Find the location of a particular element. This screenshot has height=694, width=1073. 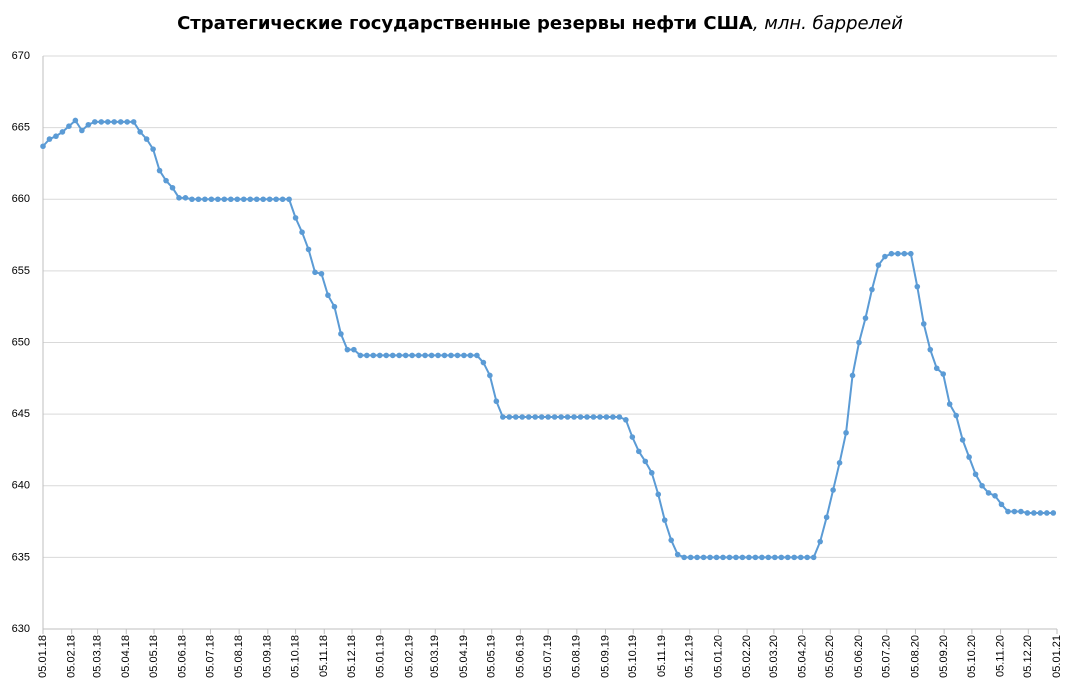

x-tick-label: 05.06.20 is located at coordinates (859, 656).